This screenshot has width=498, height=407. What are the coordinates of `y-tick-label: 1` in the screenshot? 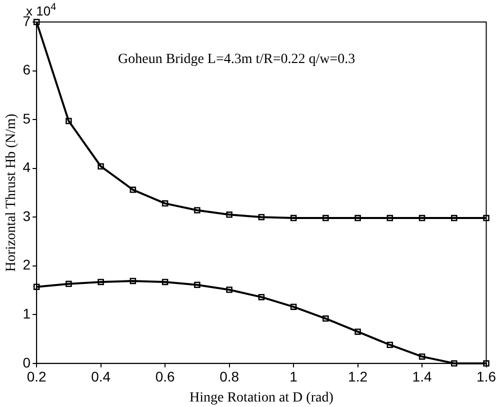 It's located at (26, 313).